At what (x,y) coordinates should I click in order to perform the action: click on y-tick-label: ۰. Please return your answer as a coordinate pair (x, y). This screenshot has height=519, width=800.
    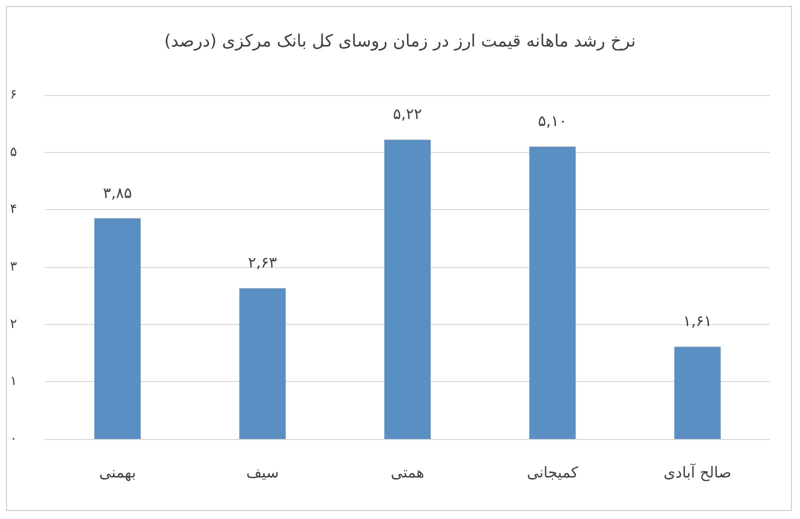
    Looking at the image, I should click on (13, 439).